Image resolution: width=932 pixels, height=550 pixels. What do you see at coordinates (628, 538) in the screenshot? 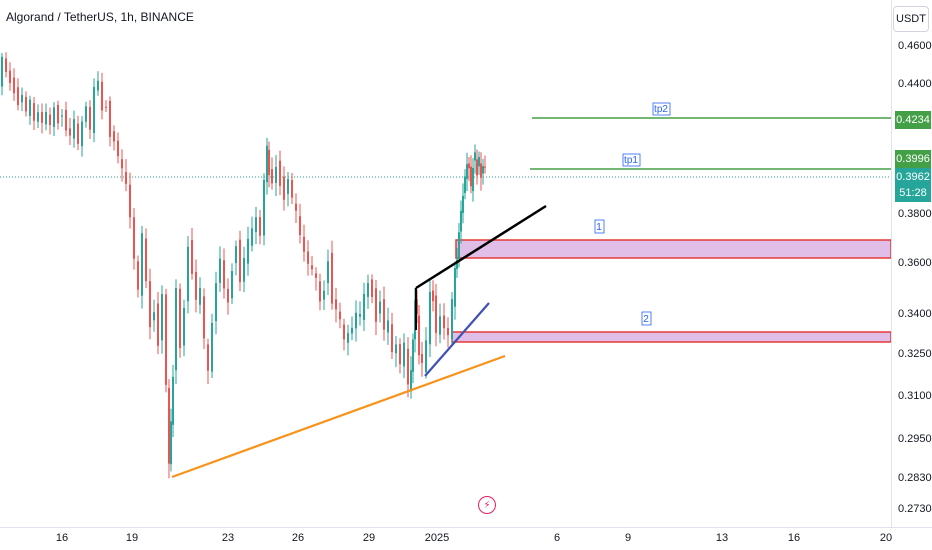
I see `x-tick-label: 9` at bounding box center [628, 538].